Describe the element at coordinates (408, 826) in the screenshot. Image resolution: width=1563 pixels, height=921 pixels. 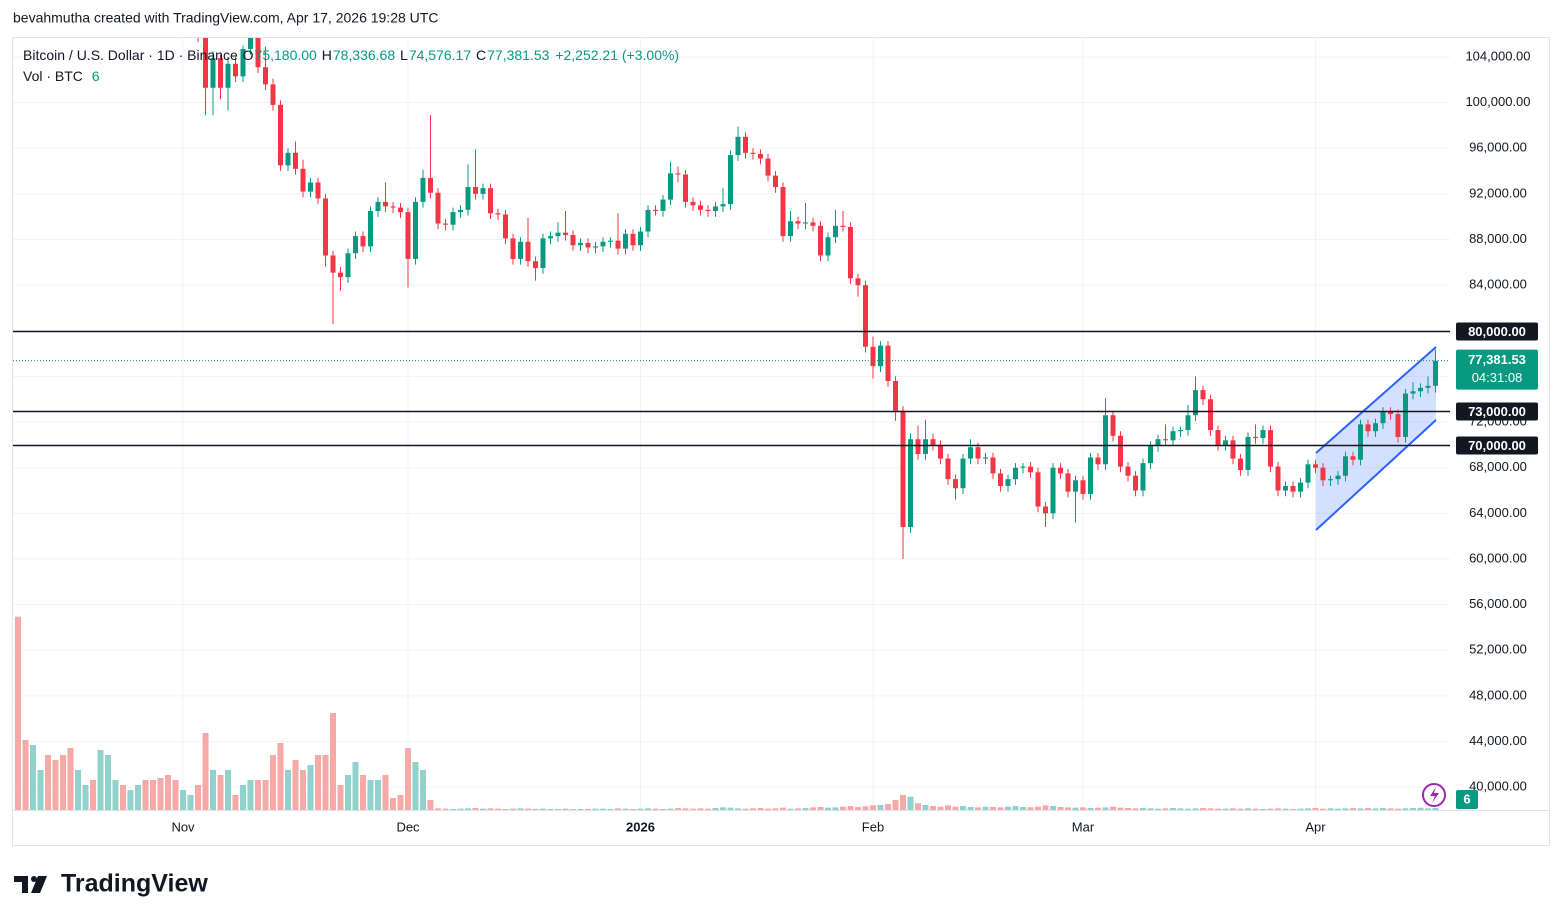
I see `x-tick-label: Dec` at that location.